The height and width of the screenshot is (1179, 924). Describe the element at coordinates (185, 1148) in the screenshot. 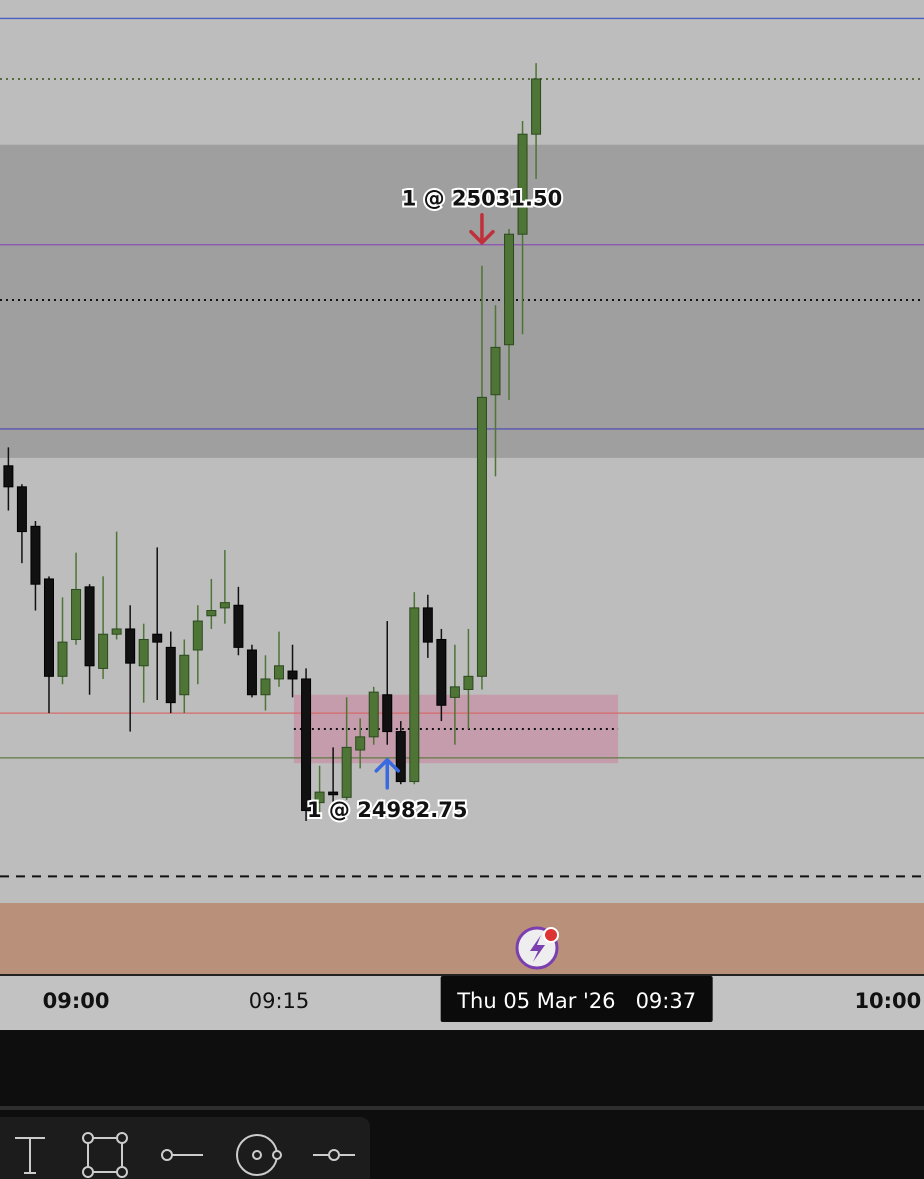

I see `toolbar` at that location.